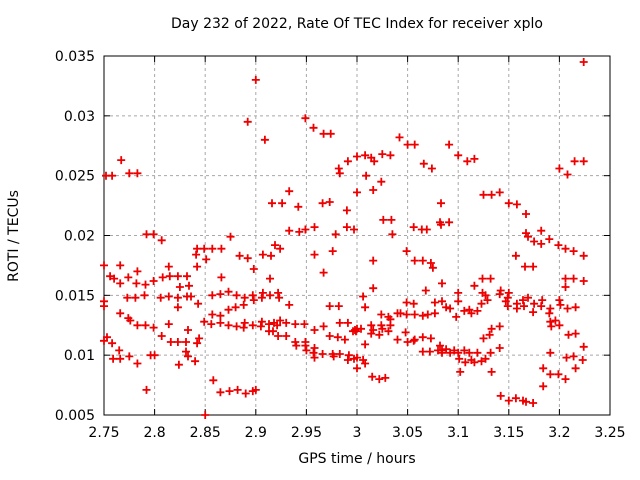 The height and width of the screenshot is (480, 640). What do you see at coordinates (75, 177) in the screenshot?
I see `y-tick-label: 0.025` at bounding box center [75, 177].